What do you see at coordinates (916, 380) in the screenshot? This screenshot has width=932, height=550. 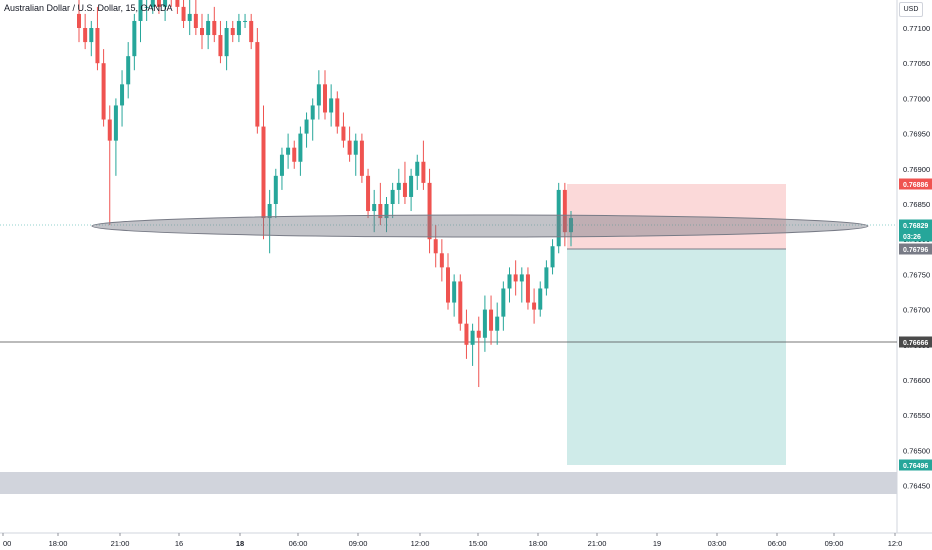 I see `price-tick: 0.76600` at bounding box center [916, 380].